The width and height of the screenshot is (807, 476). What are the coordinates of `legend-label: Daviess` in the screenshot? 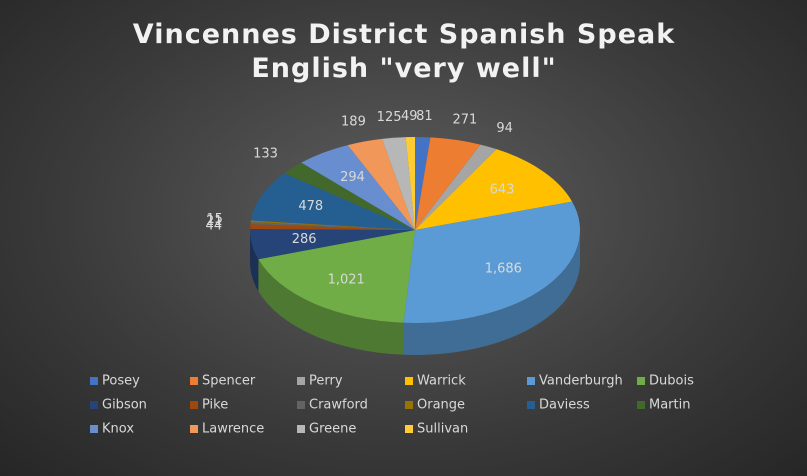 It's located at (564, 405).